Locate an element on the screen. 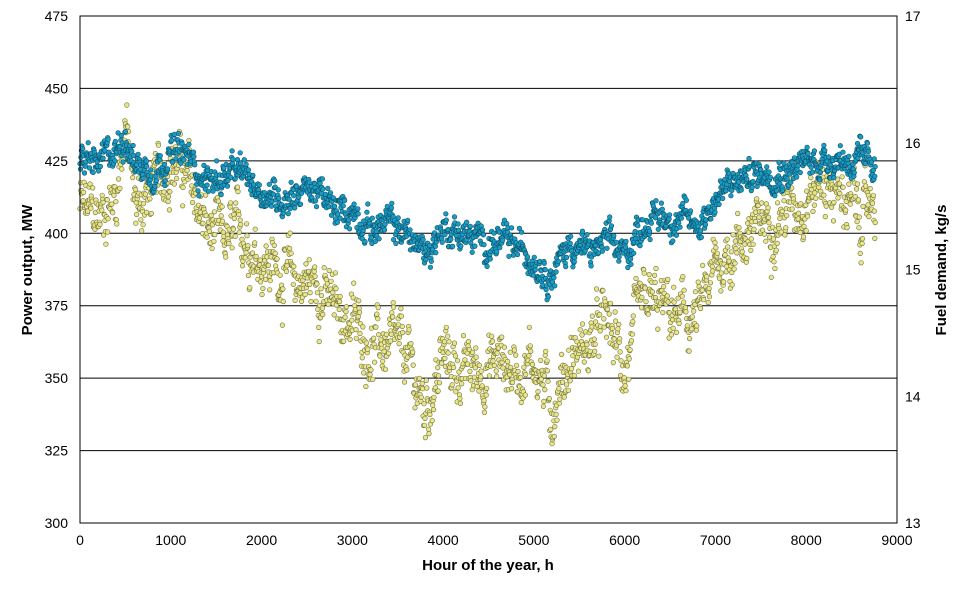  x-tick-label: 9000 is located at coordinates (896, 540).